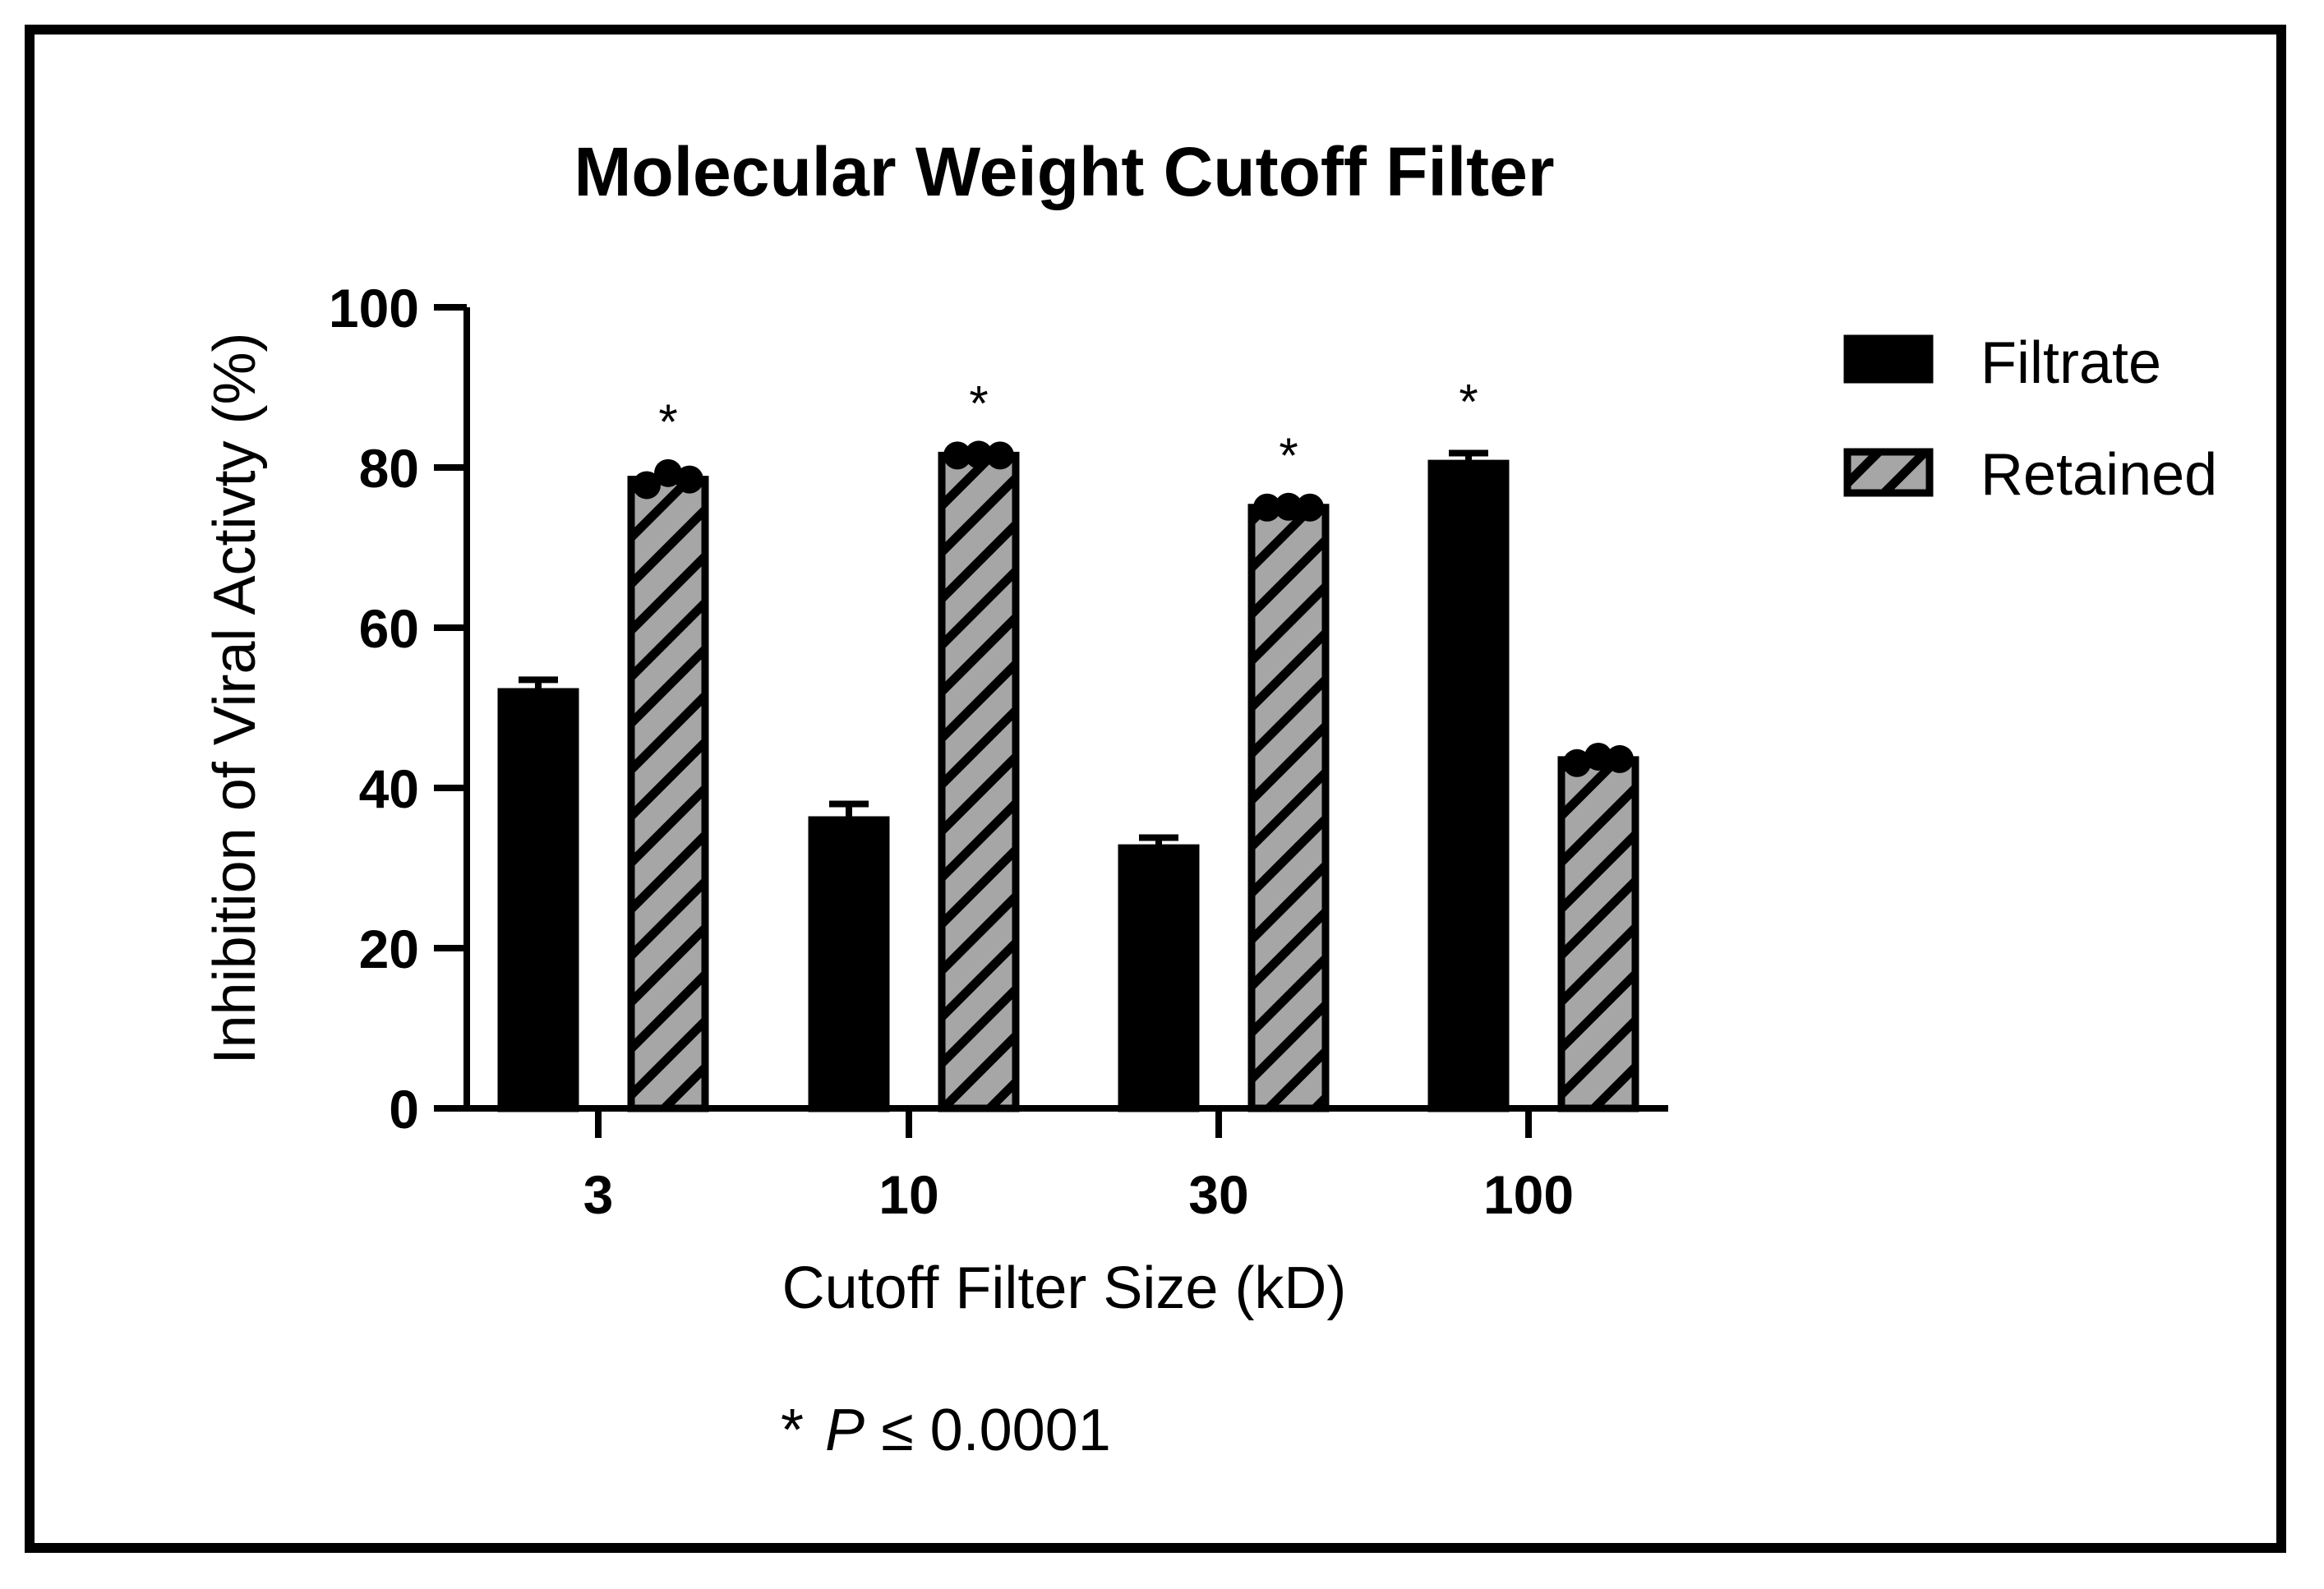 This screenshot has width=2324, height=1589. I want to click on footnote-star: *, so click(792, 1430).